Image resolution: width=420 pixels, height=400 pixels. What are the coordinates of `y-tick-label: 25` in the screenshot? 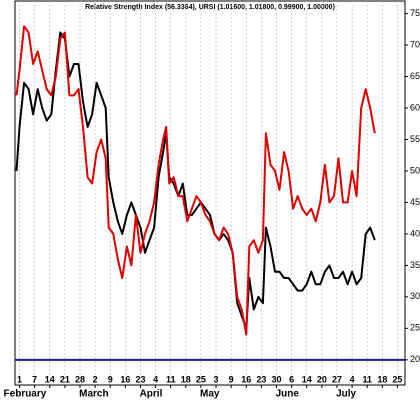 It's located at (415, 328).